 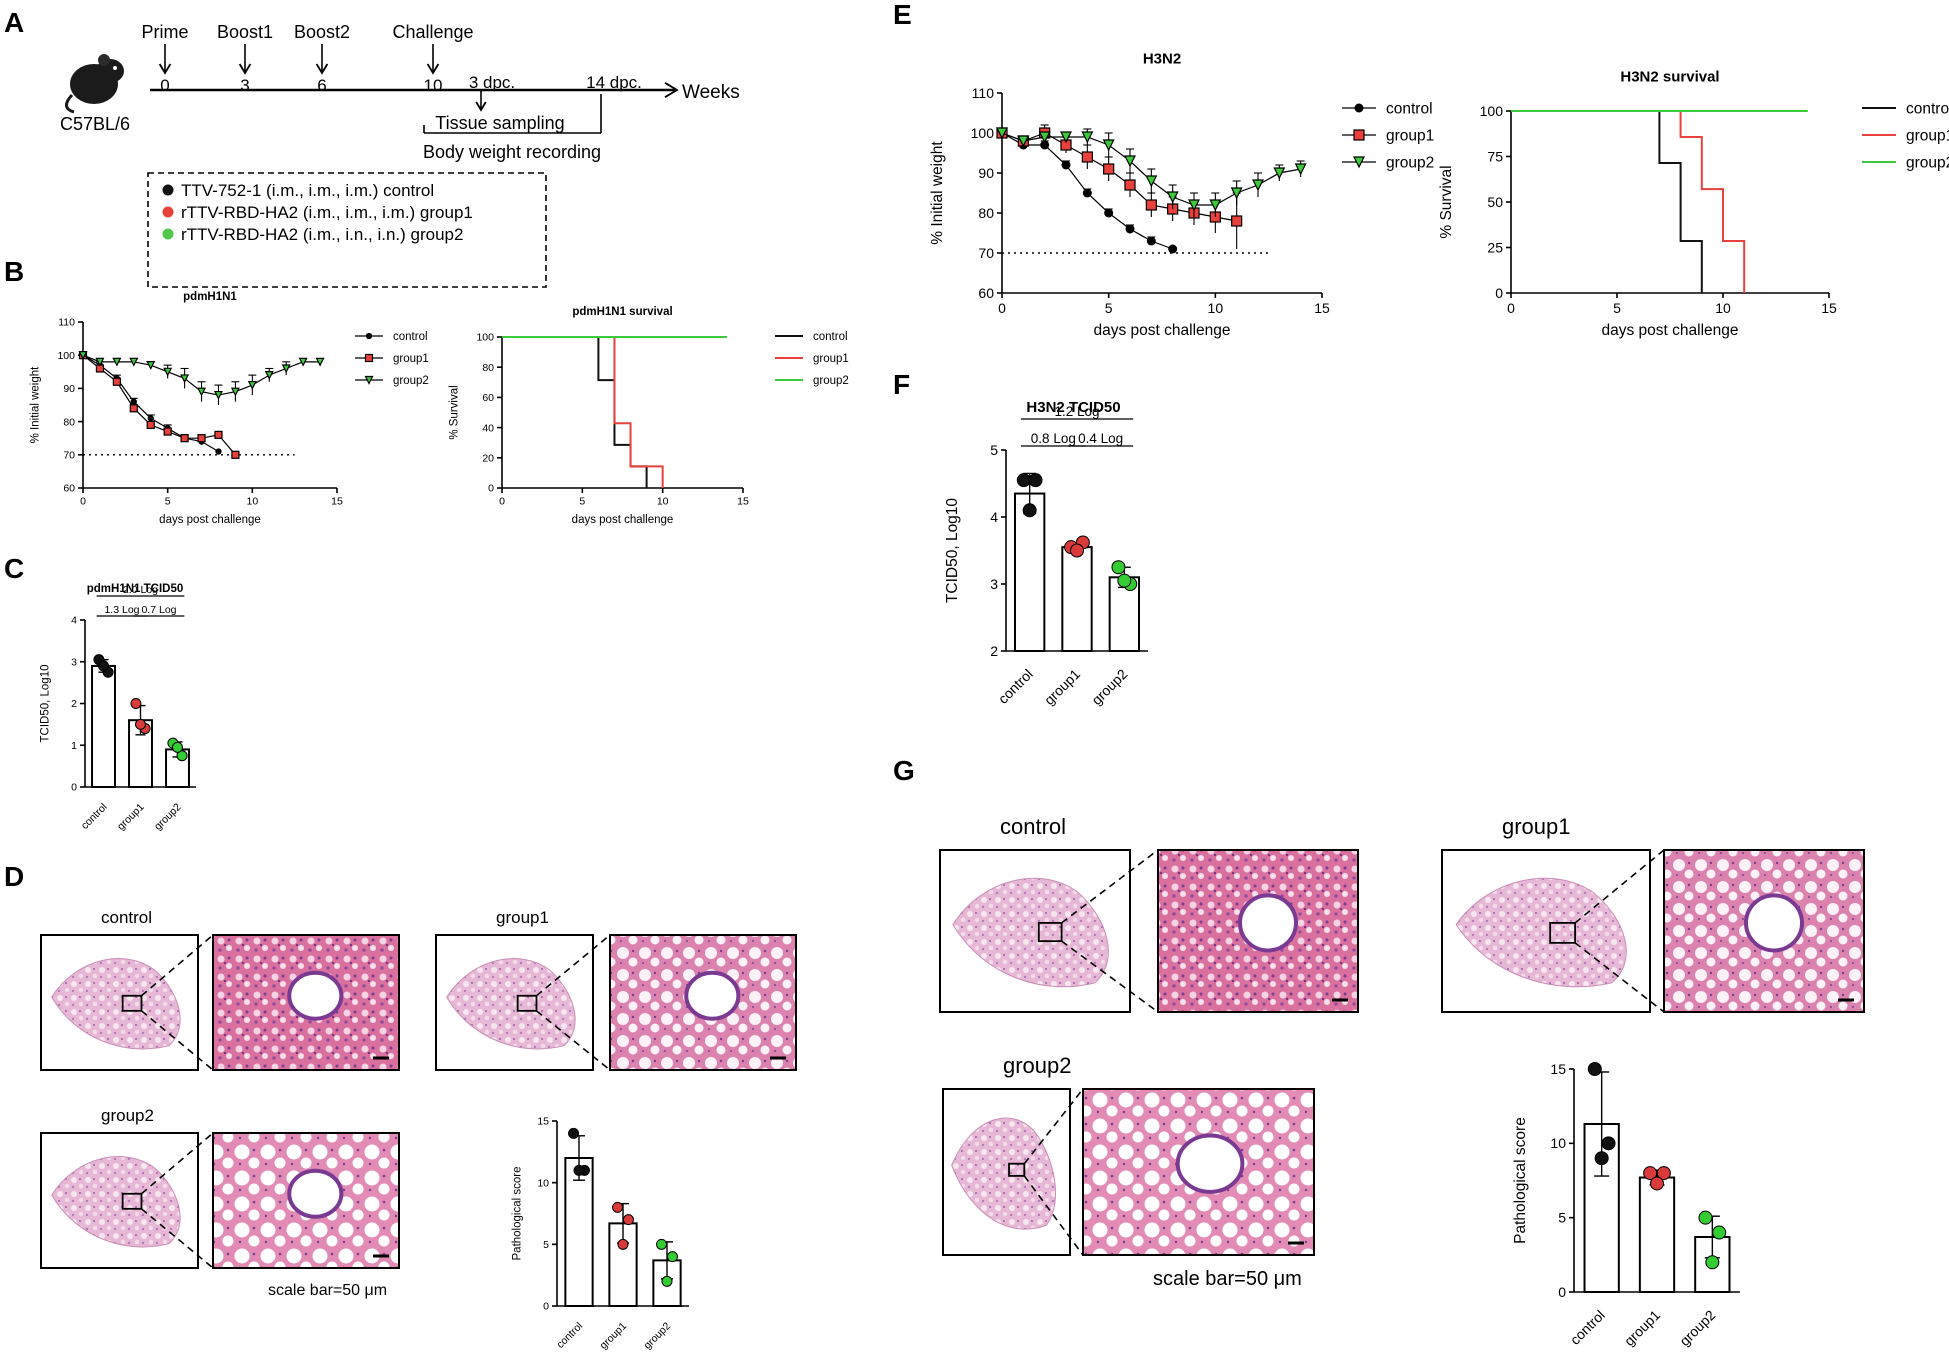 What do you see at coordinates (1774, 923) in the screenshot?
I see `bronchiole` at bounding box center [1774, 923].